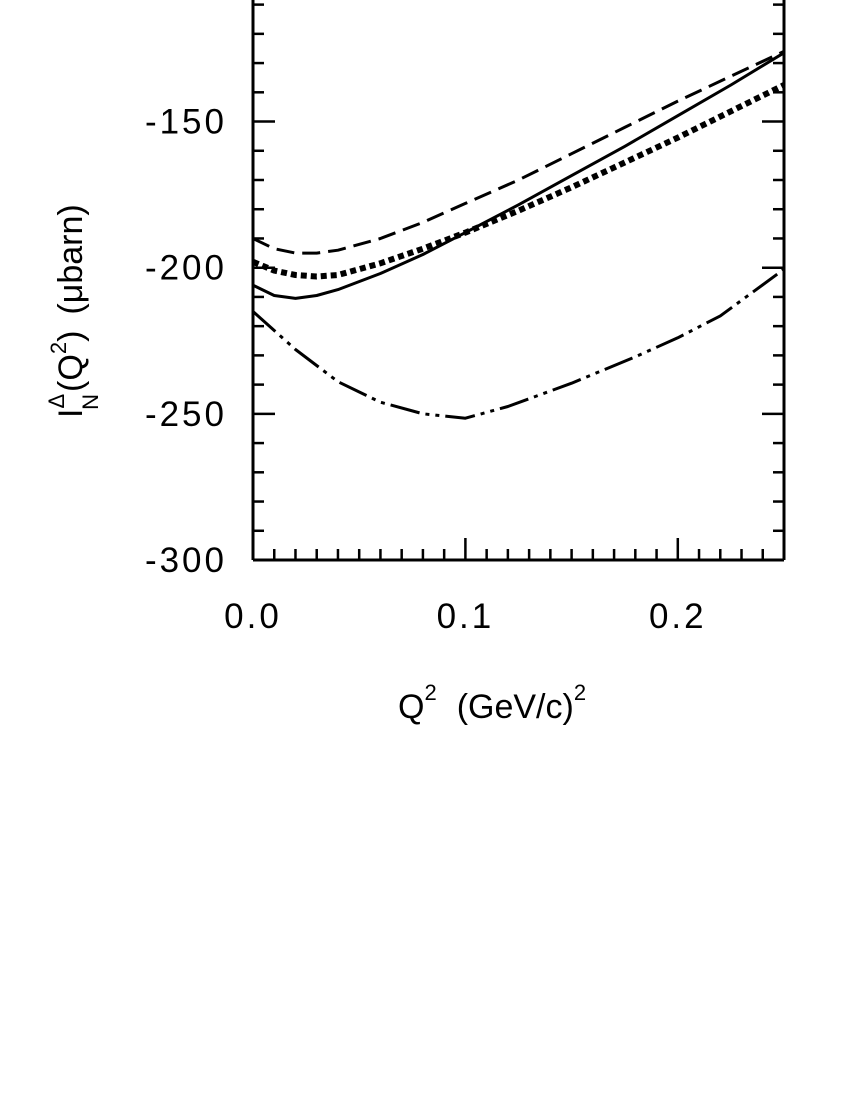 Image resolution: width=850 pixels, height=1100 pixels. Describe the element at coordinates (186, 268) in the screenshot. I see `y-tick-label: -200` at that location.